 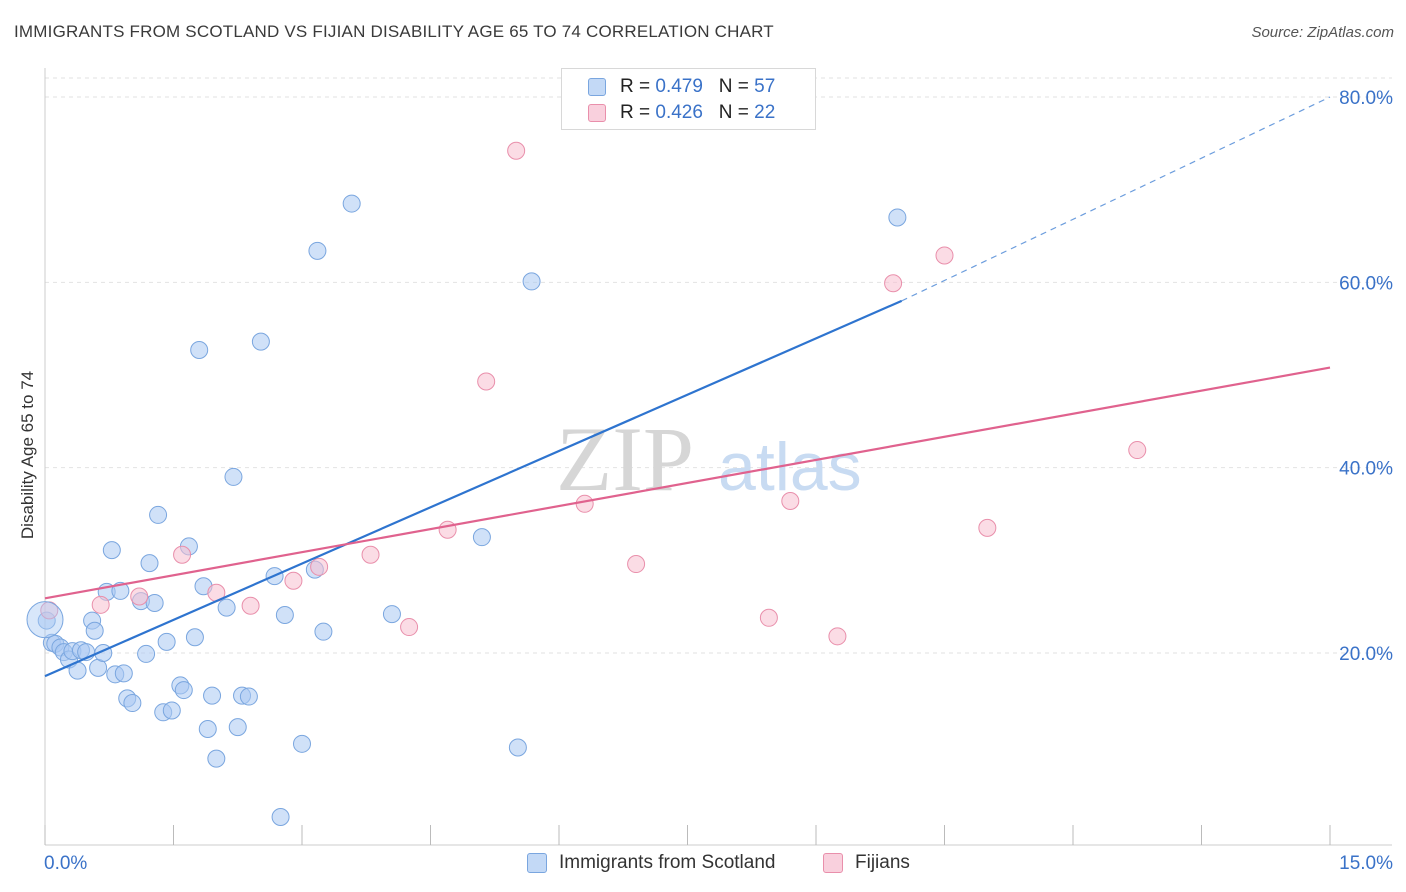 What do you see at coordinates (765, 86) in the screenshot?
I see `legend-n-value: 57` at bounding box center [765, 86].